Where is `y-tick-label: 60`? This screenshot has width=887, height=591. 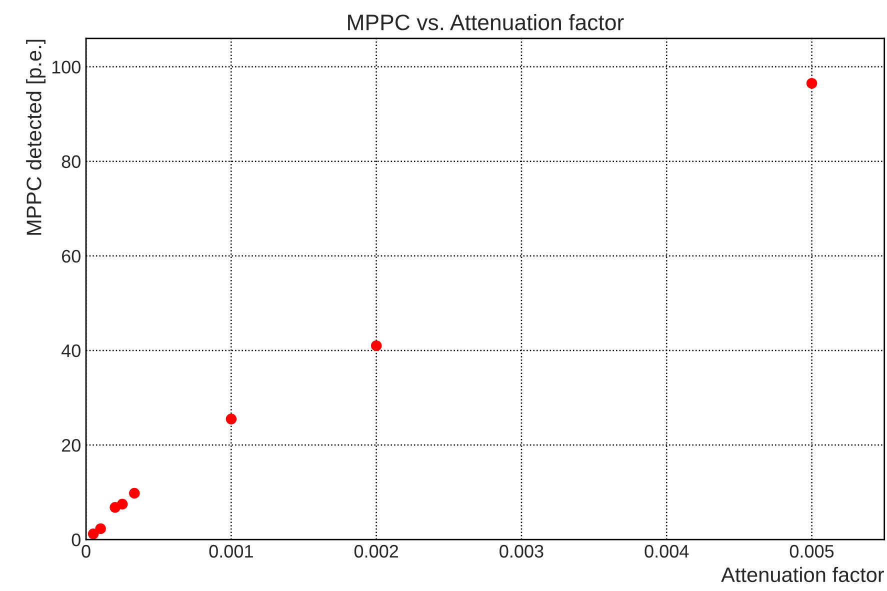 y-tick-label: 60 is located at coordinates (71, 256).